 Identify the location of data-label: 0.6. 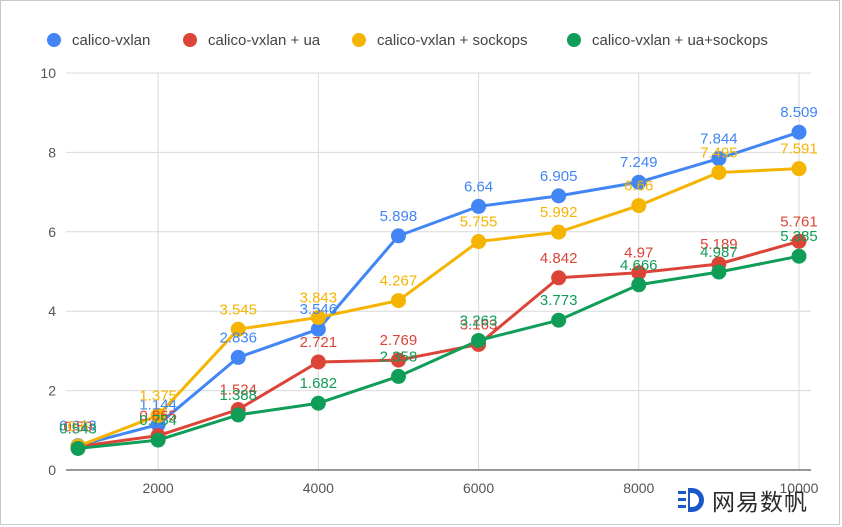
(78, 426).